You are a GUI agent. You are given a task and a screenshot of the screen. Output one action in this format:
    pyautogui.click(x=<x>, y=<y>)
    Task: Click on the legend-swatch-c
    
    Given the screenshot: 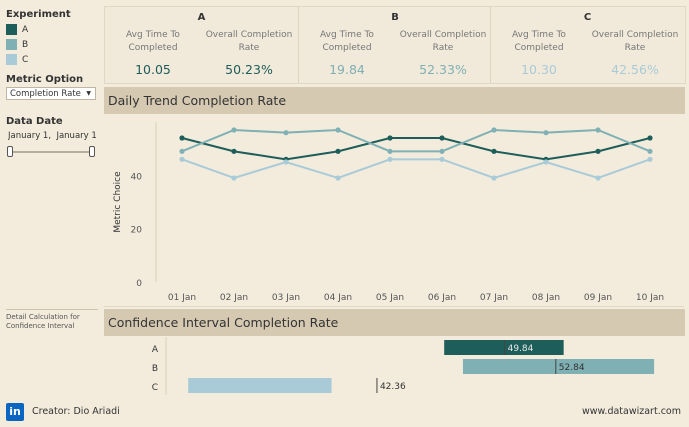 What is the action you would take?
    pyautogui.click(x=11, y=59)
    